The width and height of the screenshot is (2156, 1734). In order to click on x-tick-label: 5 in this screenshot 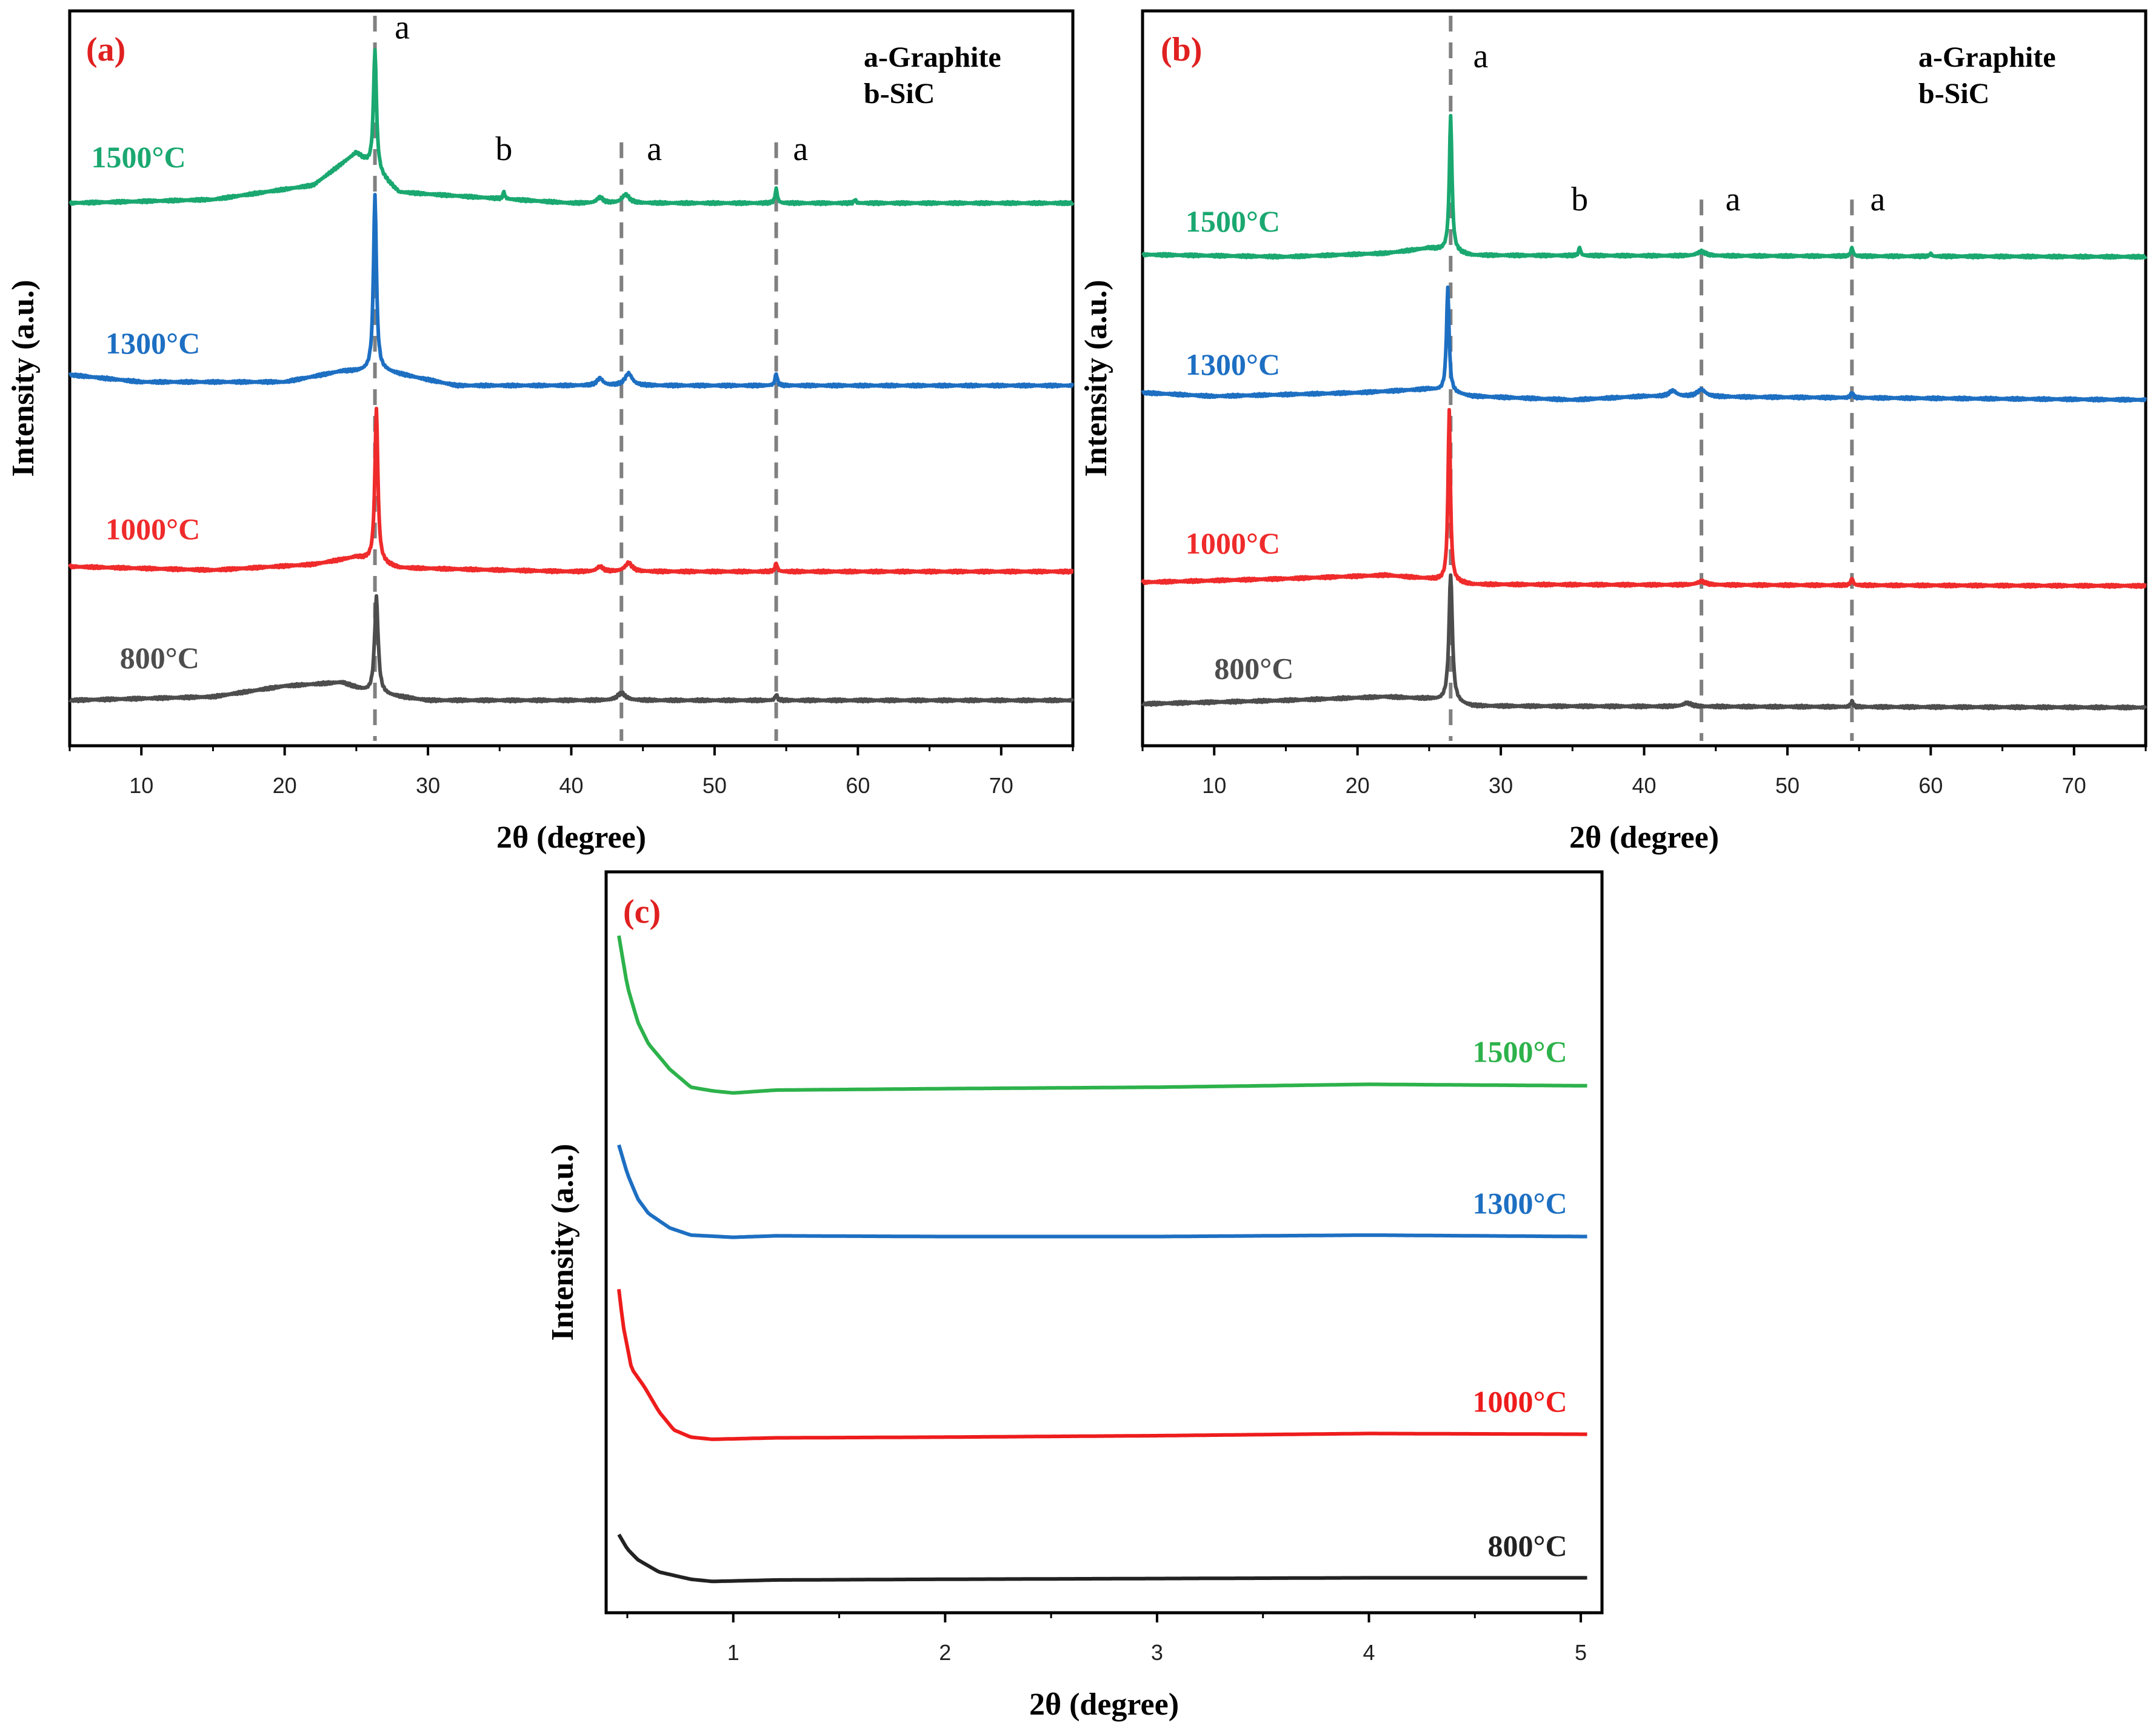, I will do `click(1581, 1652)`.